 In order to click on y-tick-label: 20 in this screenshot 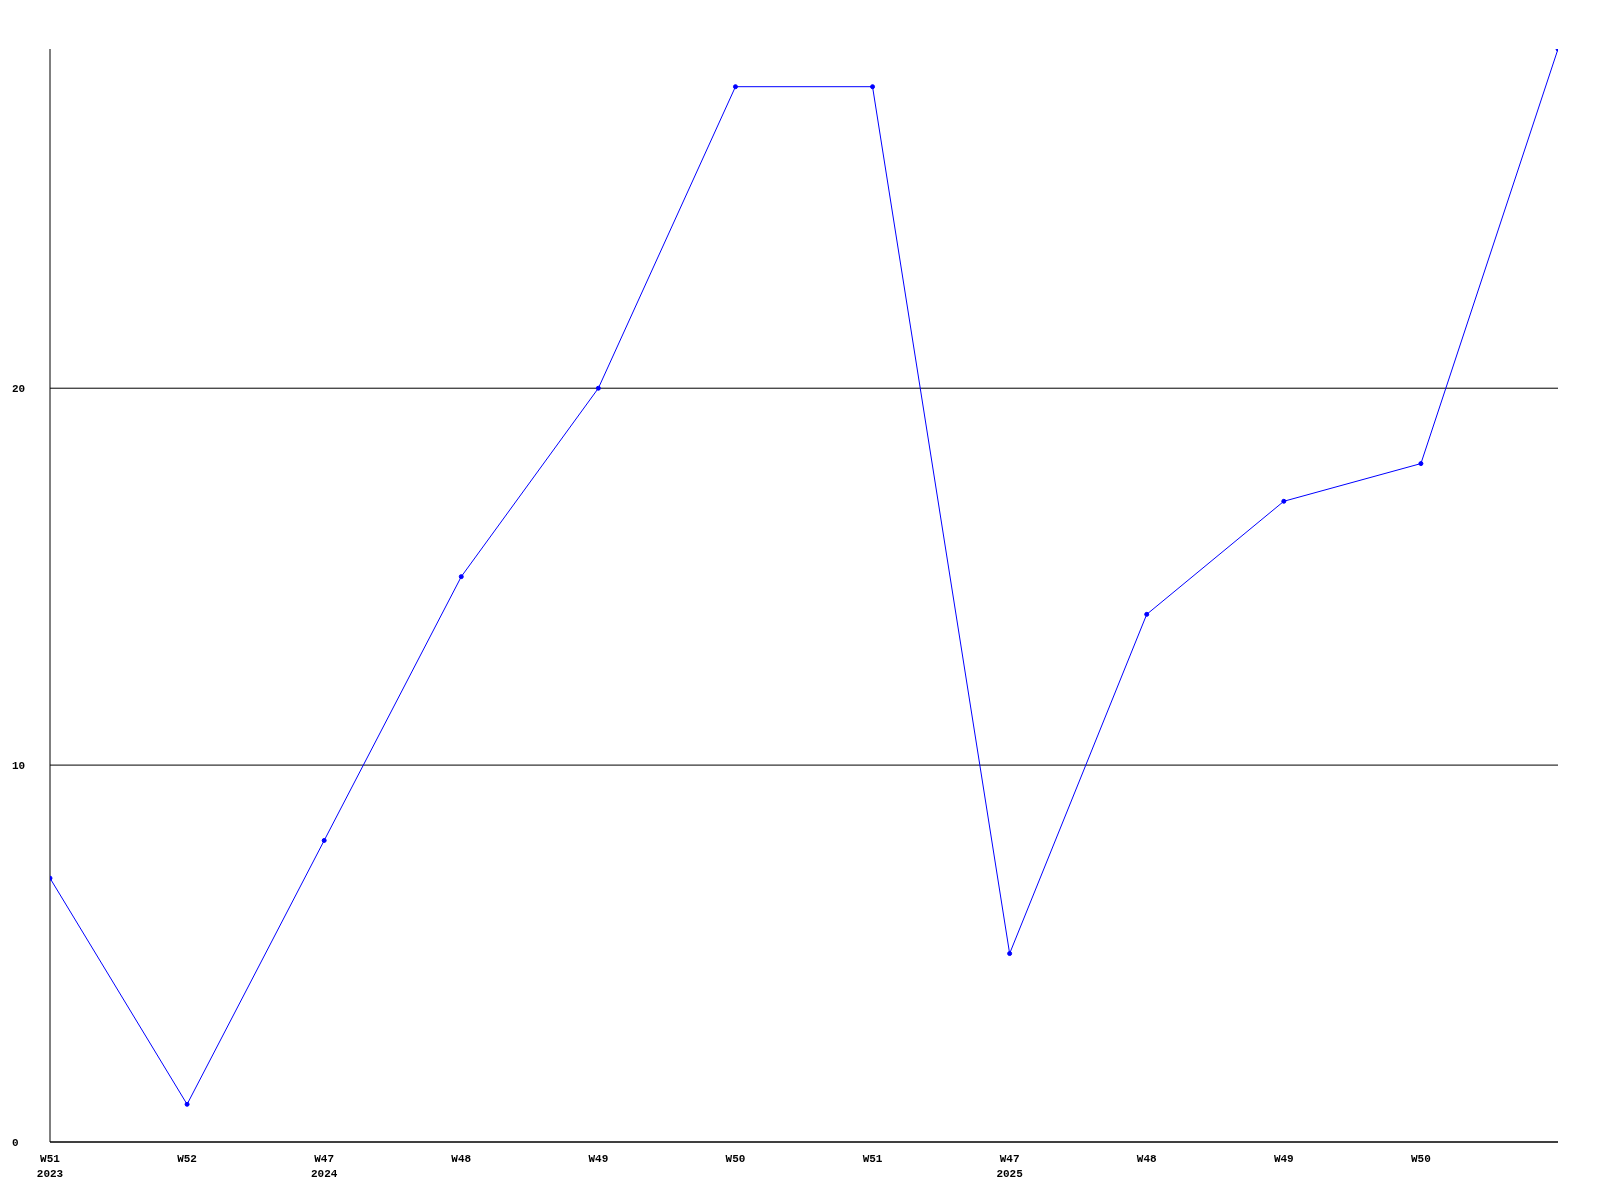, I will do `click(19, 389)`.